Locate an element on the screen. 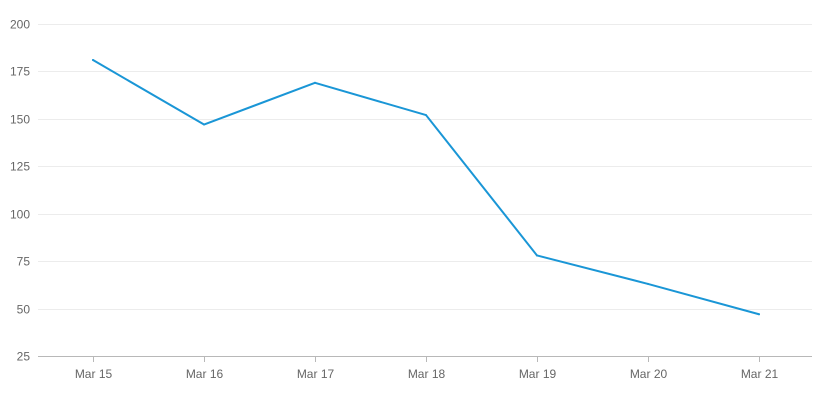 This screenshot has height=410, width=815. y-tick-label: 75 is located at coordinates (24, 262).